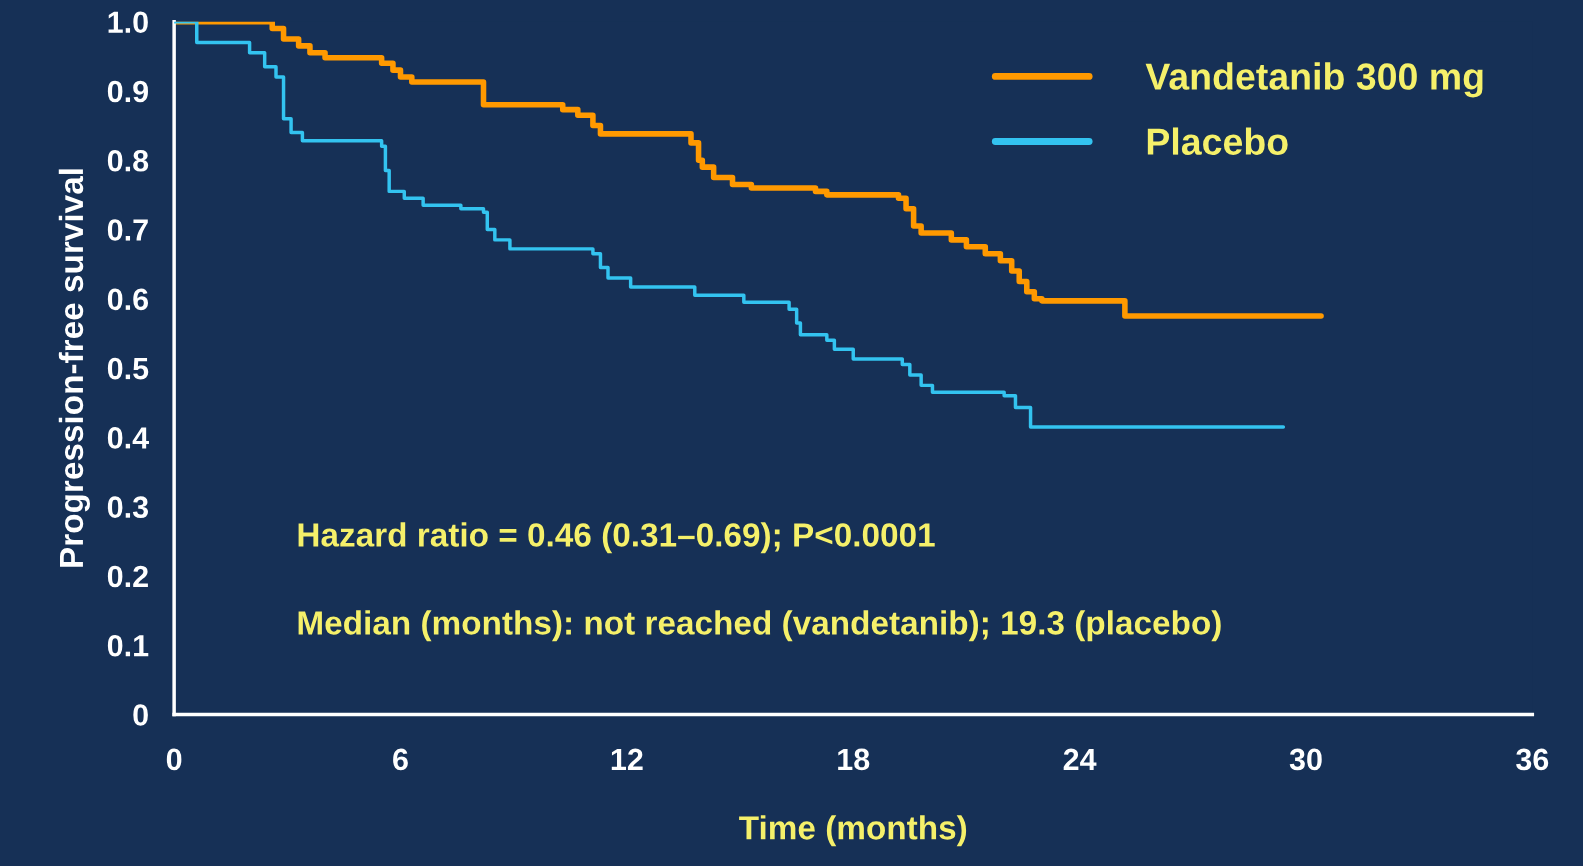  Describe the element at coordinates (127, 230) in the screenshot. I see `y-tick-label: 0.7` at that location.